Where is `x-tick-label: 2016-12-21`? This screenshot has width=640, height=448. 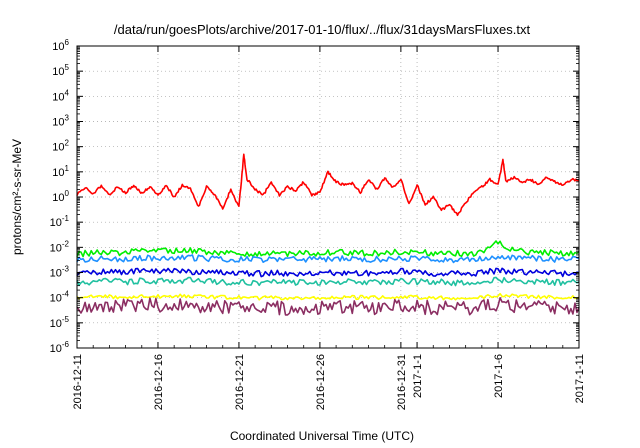 x-tick-label: 2016-12-21 is located at coordinates (240, 382).